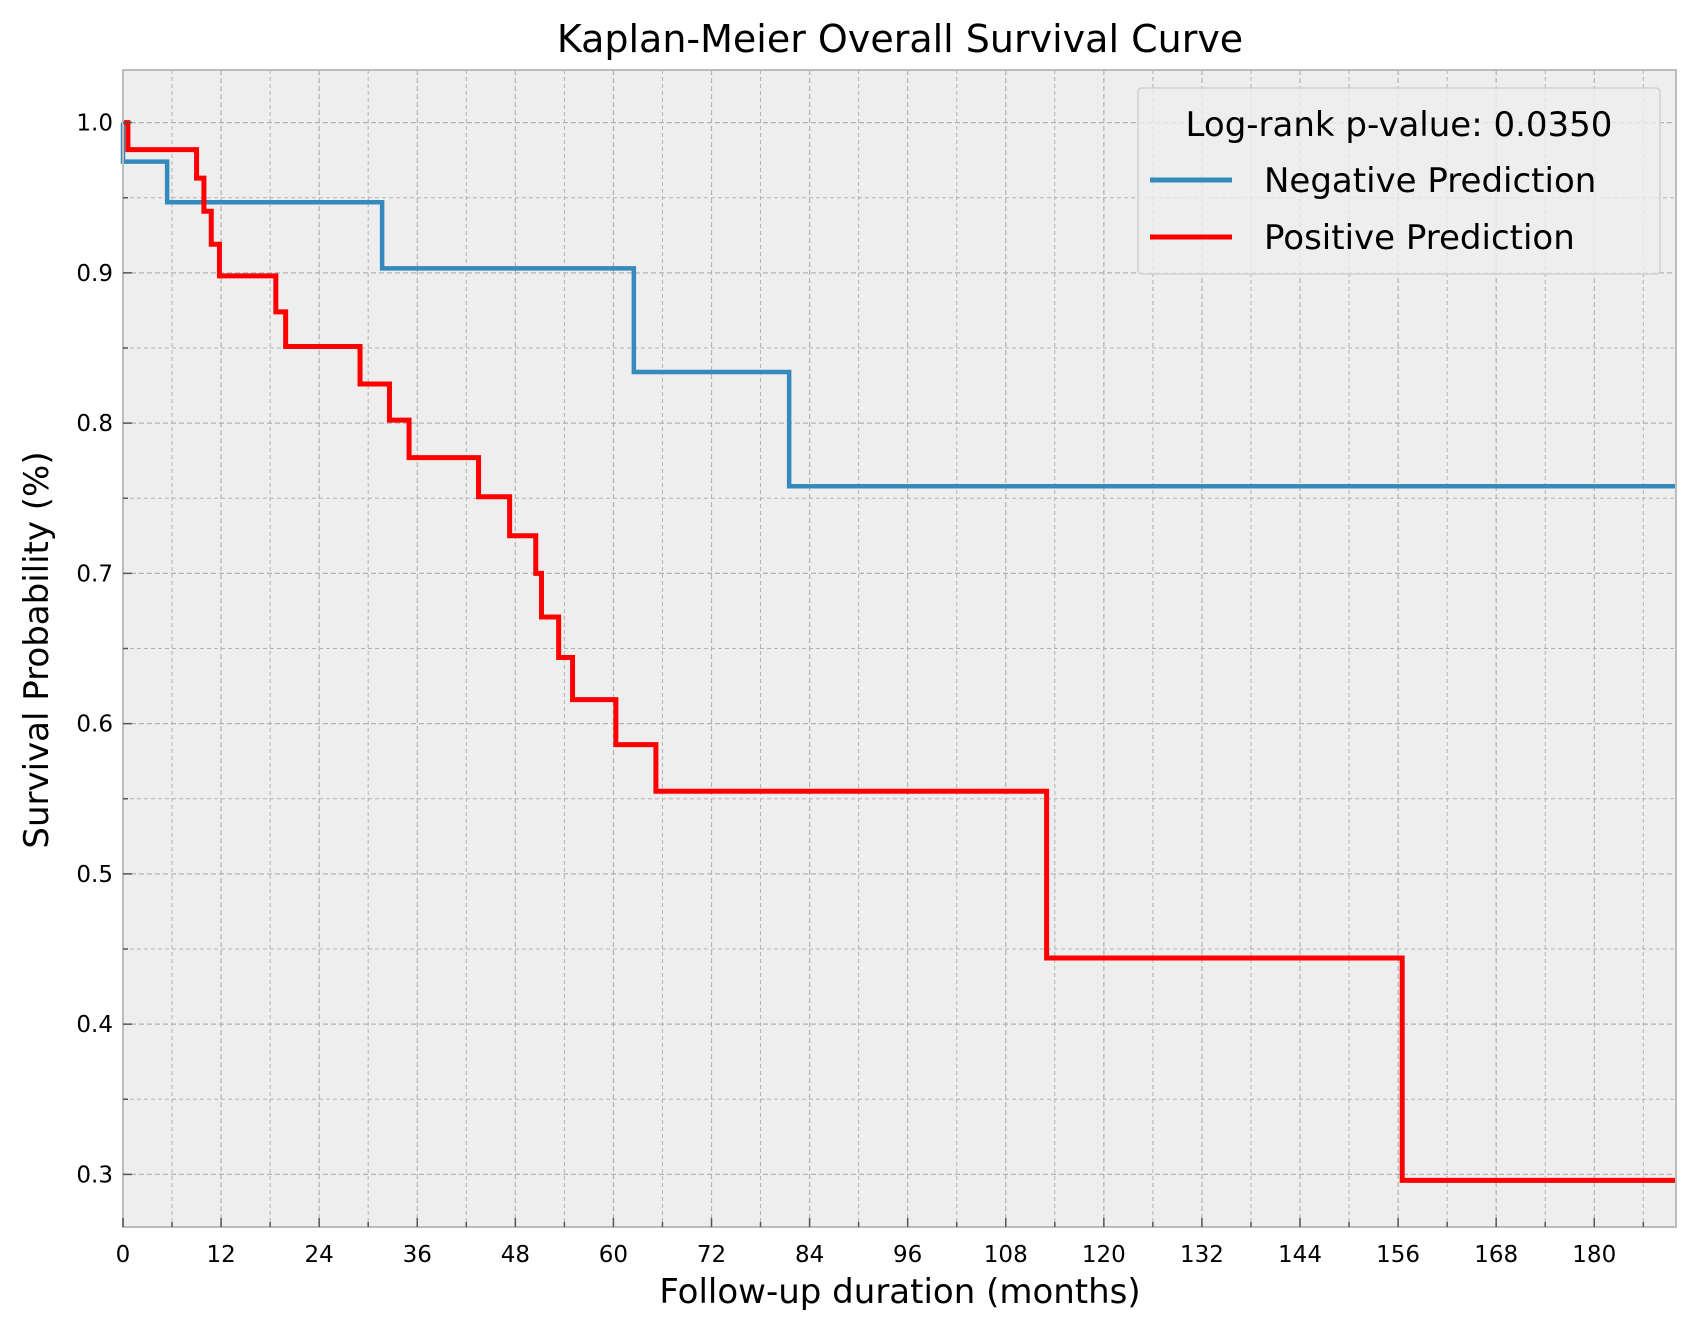  Describe the element at coordinates (94, 1025) in the screenshot. I see `y-tick-label: 0.4` at that location.